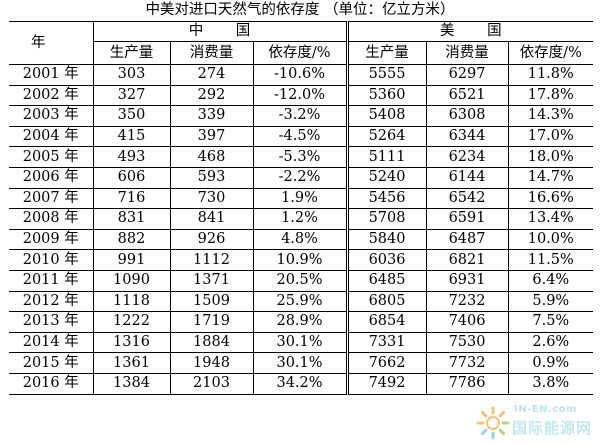 The image size is (600, 444). What do you see at coordinates (551, 302) in the screenshot?
I see `us-dependency-cell: 5.9%` at bounding box center [551, 302].